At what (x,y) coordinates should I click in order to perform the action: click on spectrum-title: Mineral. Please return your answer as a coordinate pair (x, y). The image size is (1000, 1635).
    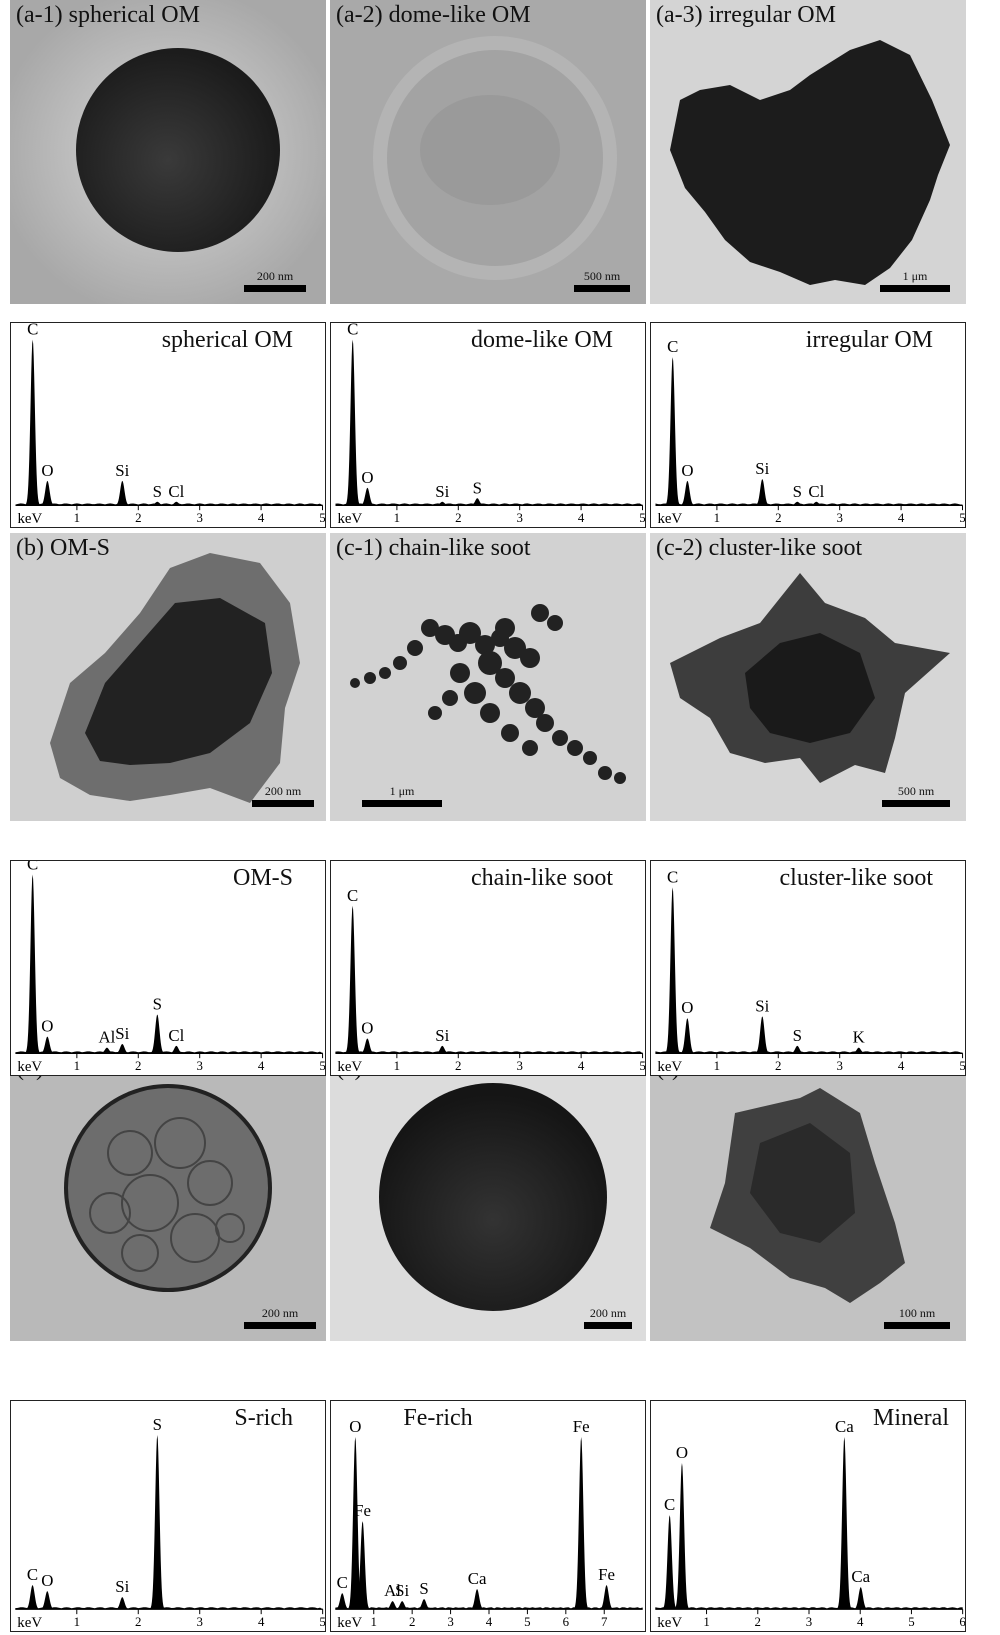
    Looking at the image, I should click on (911, 1418).